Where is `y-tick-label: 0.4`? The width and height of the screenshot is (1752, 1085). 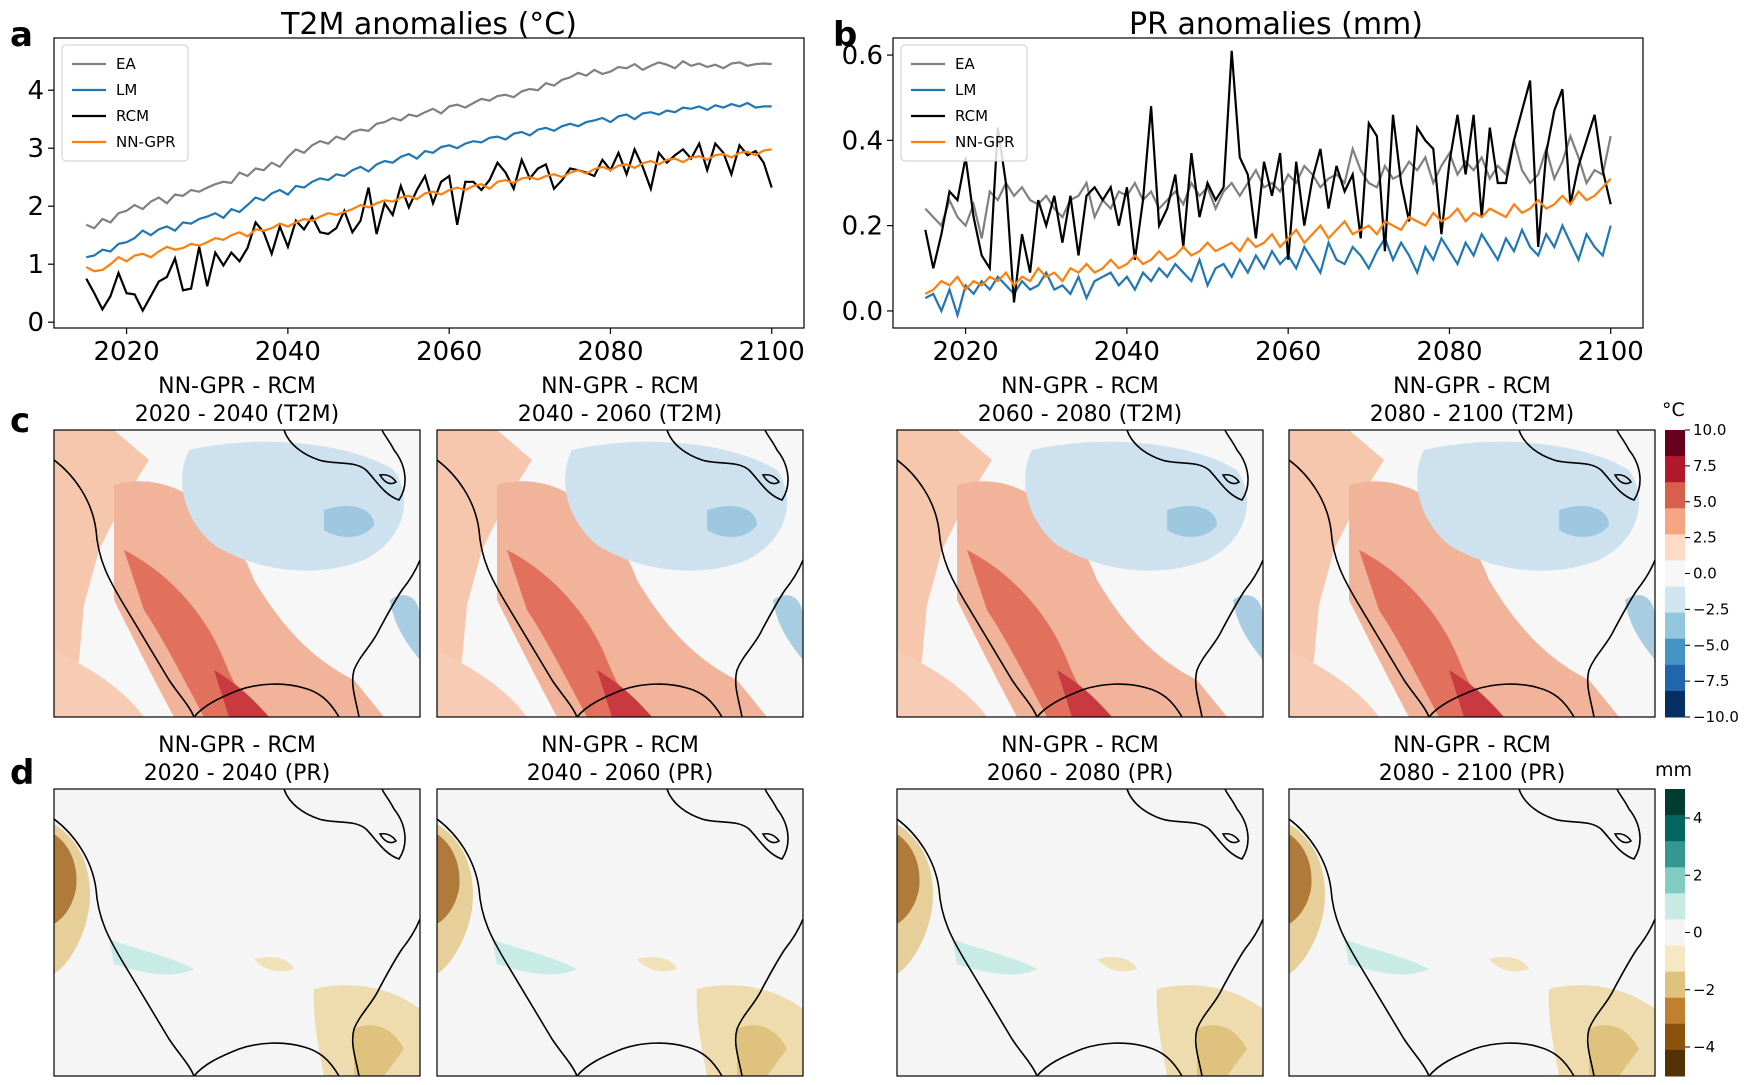
y-tick-label: 0.4 is located at coordinates (862, 141).